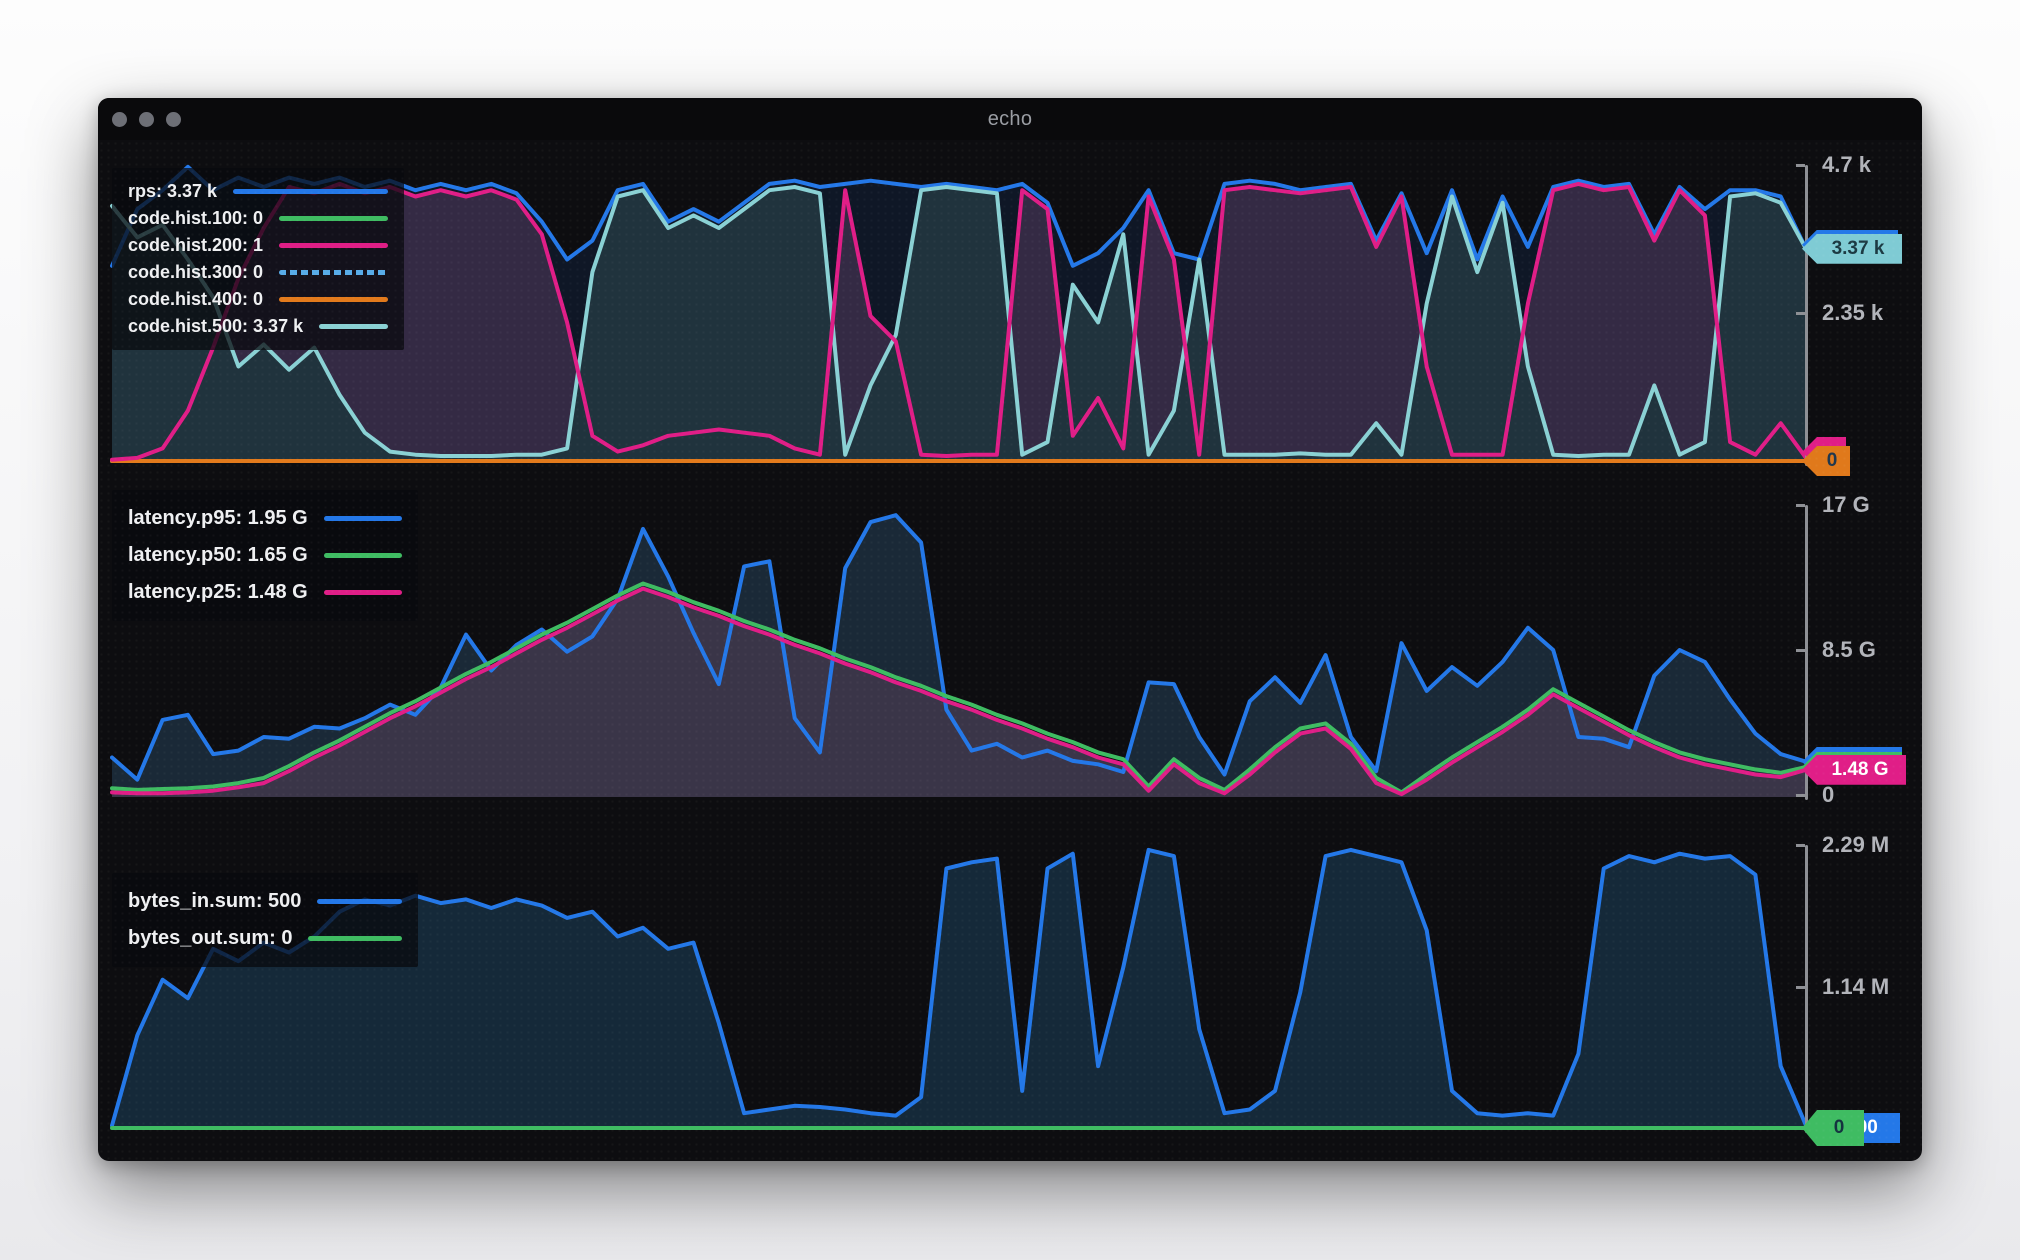 This screenshot has width=2020, height=1260. What do you see at coordinates (215, 901) in the screenshot?
I see `bytes_in.sum-legend-label: bytes_in.sum: 500` at bounding box center [215, 901].